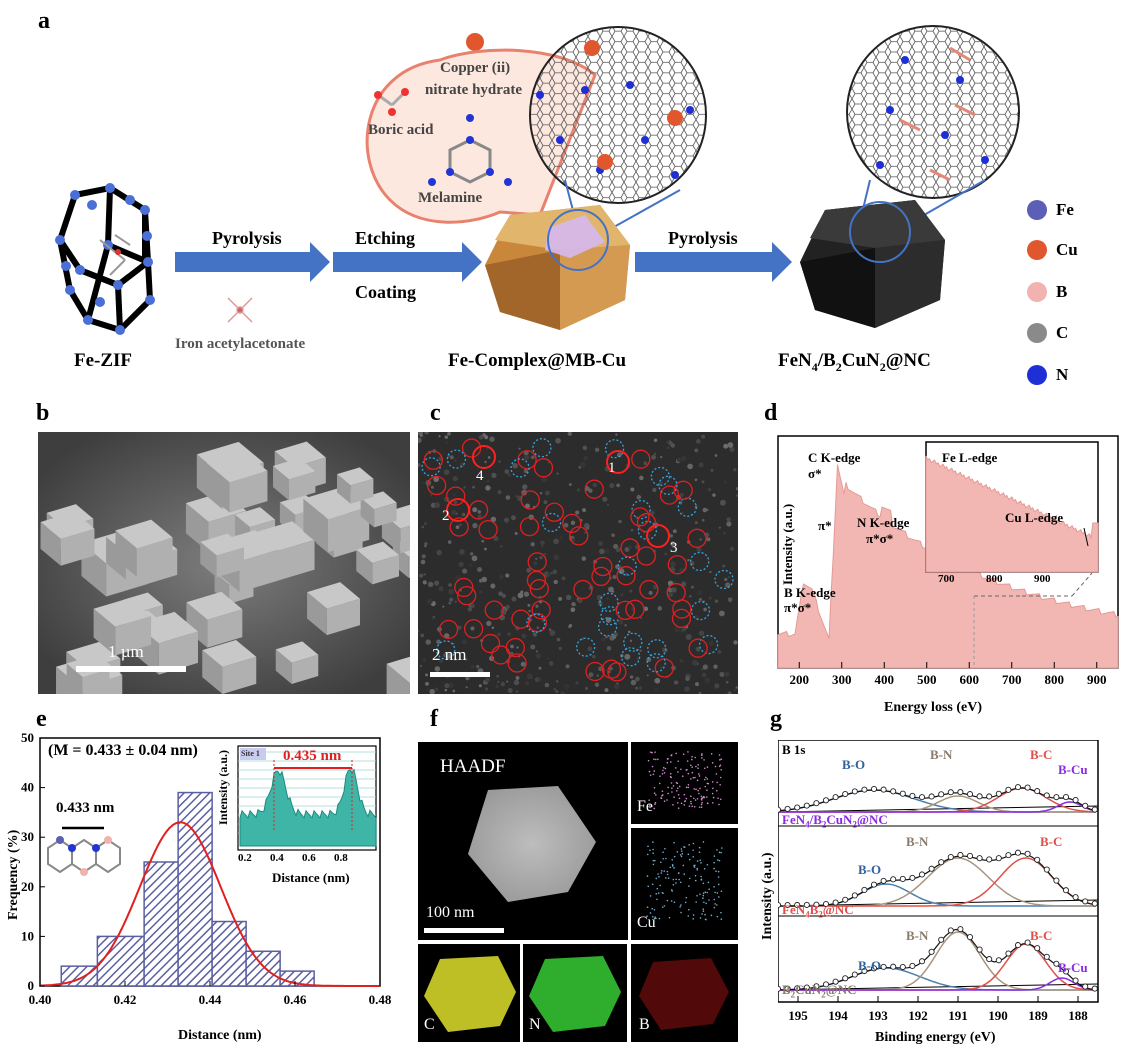 This screenshot has width=1132, height=1056. What do you see at coordinates (557, 267) in the screenshot?
I see `polyhedron-complex` at bounding box center [557, 267].